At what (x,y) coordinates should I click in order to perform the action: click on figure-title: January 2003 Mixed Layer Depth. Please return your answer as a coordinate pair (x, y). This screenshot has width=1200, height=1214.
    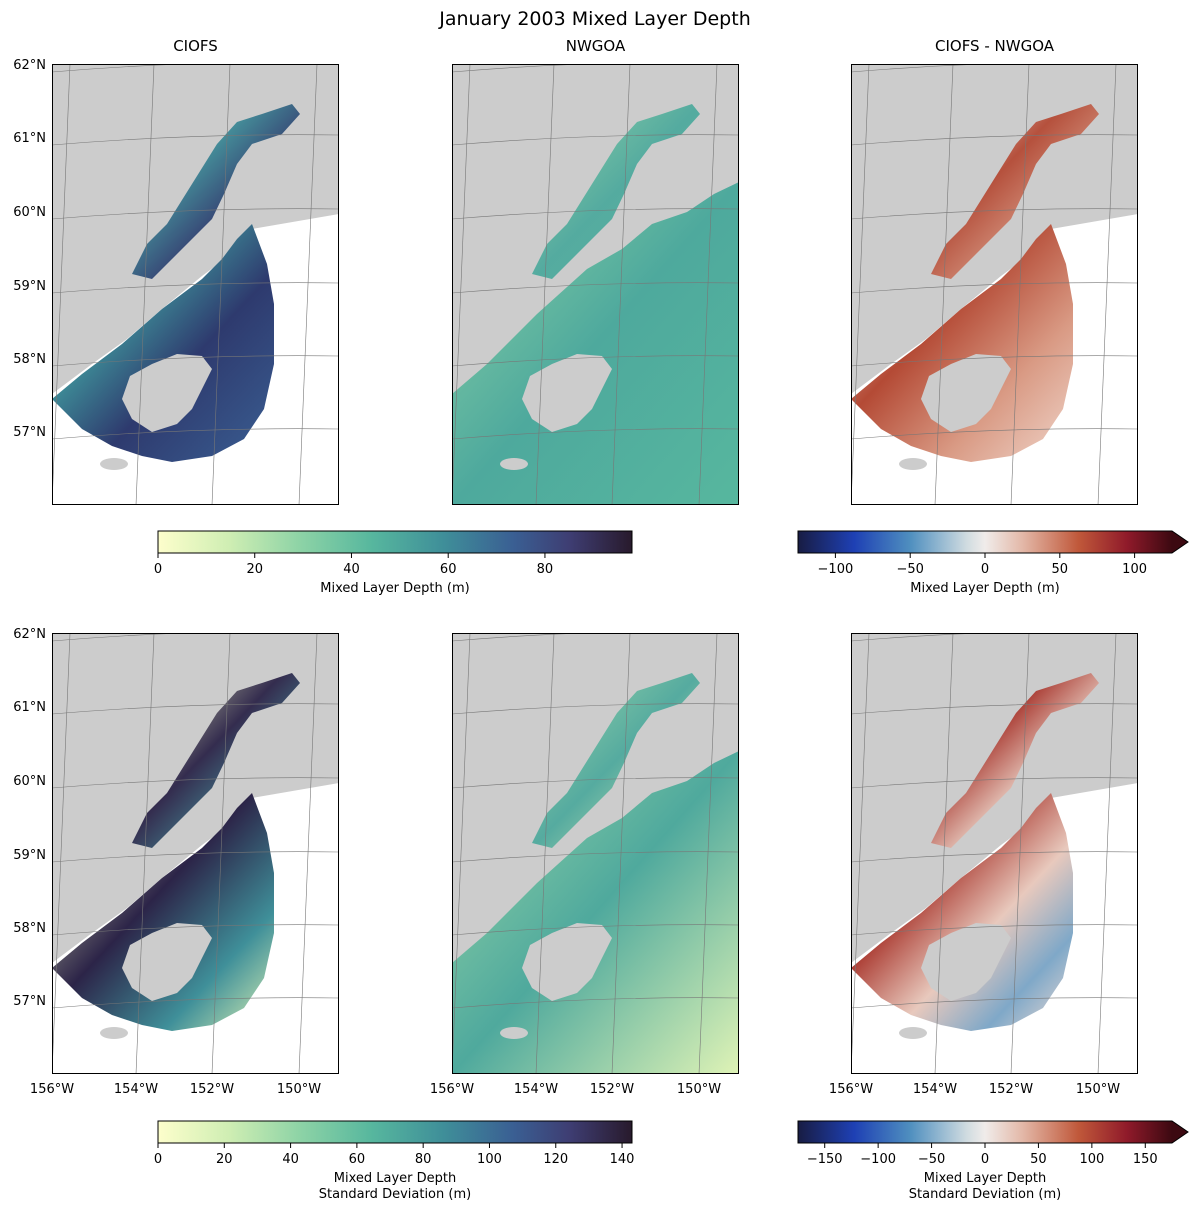
    Looking at the image, I should click on (594, 19).